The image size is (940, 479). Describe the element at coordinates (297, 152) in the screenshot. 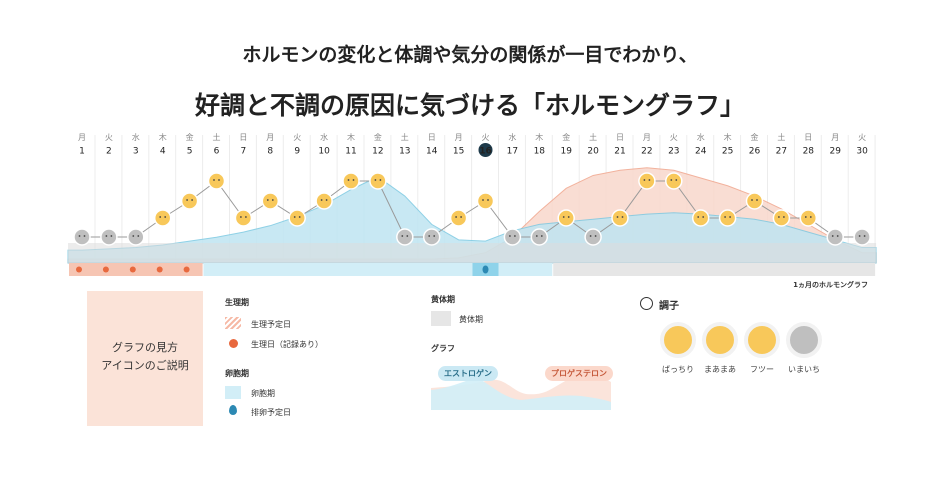

I see `date-label: 9` at that location.